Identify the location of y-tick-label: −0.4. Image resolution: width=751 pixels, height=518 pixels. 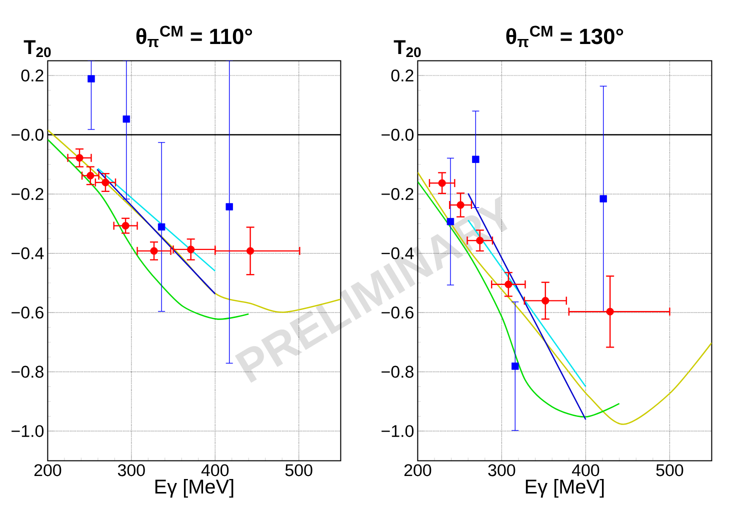
(28, 253).